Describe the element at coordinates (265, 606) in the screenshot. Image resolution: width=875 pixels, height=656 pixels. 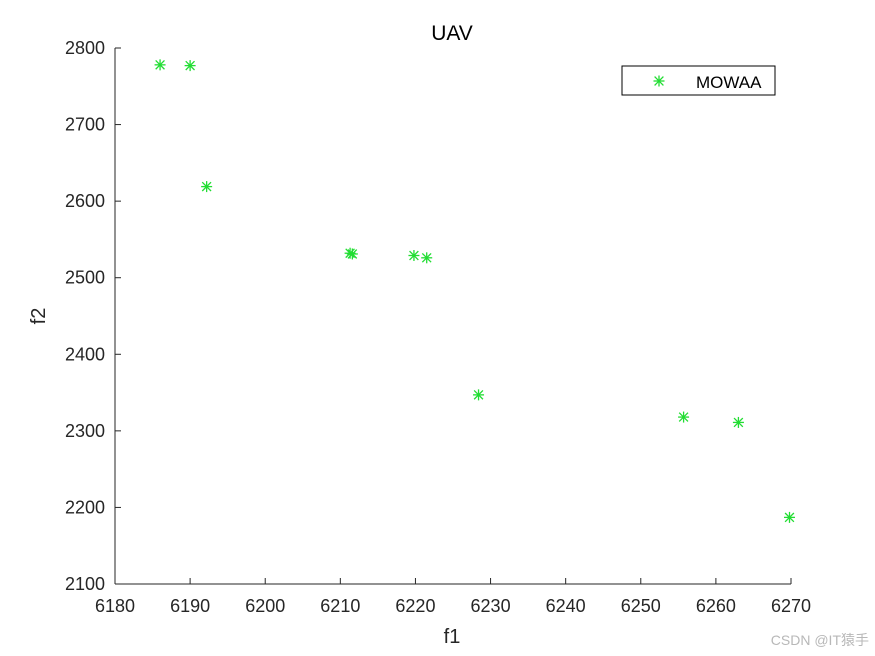
I see `x-tick-label: 6200` at that location.